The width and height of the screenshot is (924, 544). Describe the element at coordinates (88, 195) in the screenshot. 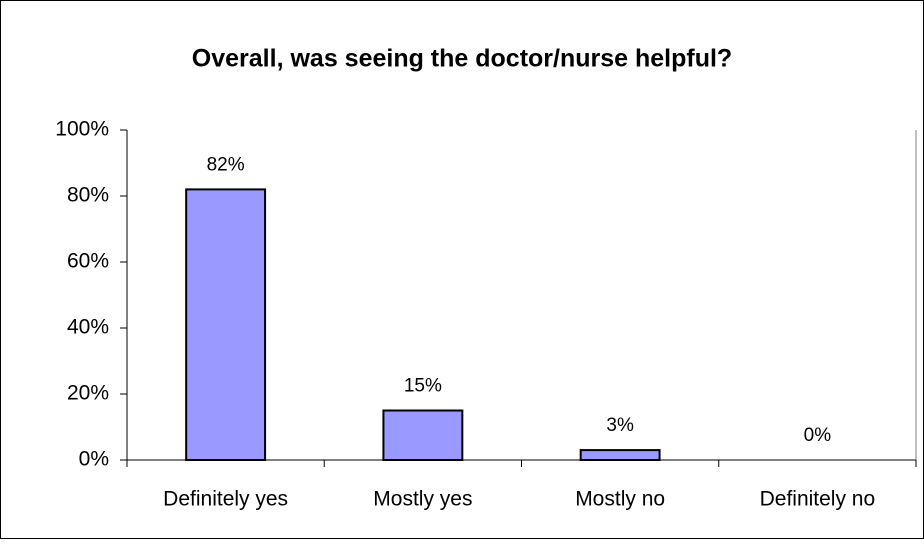

I see `y-tick-label: 80%` at that location.